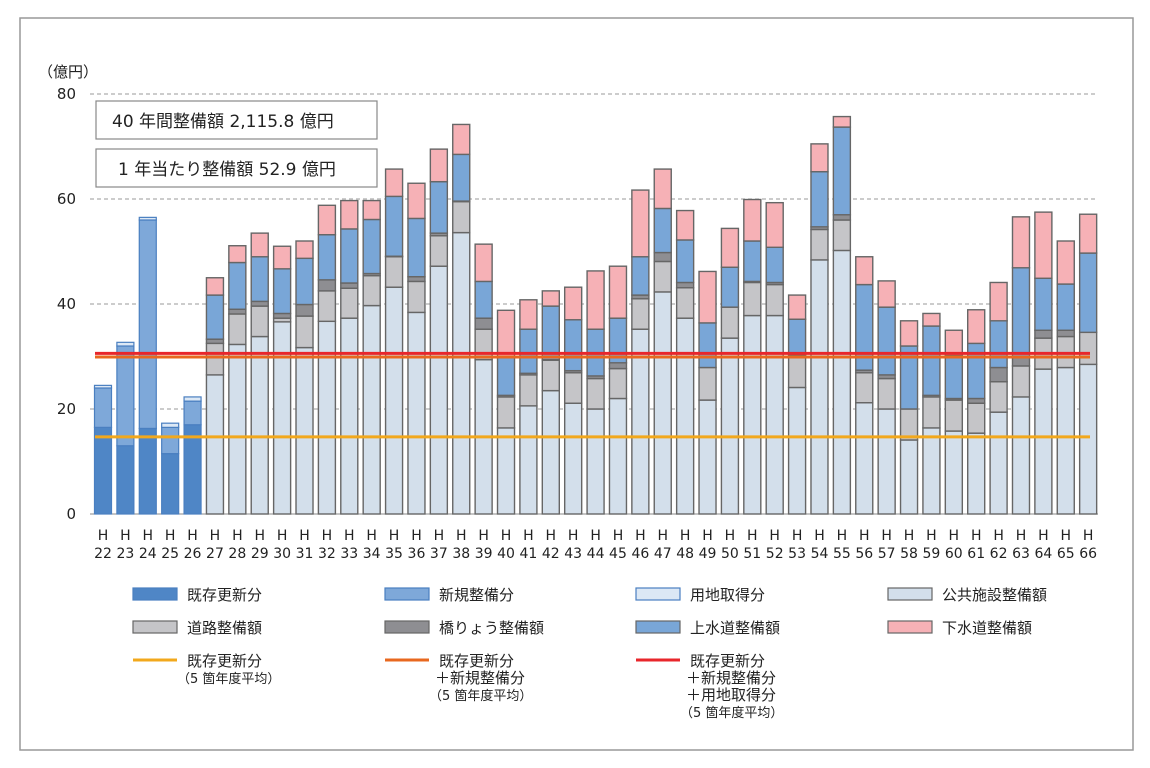  What do you see at coordinates (707, 392) in the screenshot?
I see `bar-stack-H49` at bounding box center [707, 392].